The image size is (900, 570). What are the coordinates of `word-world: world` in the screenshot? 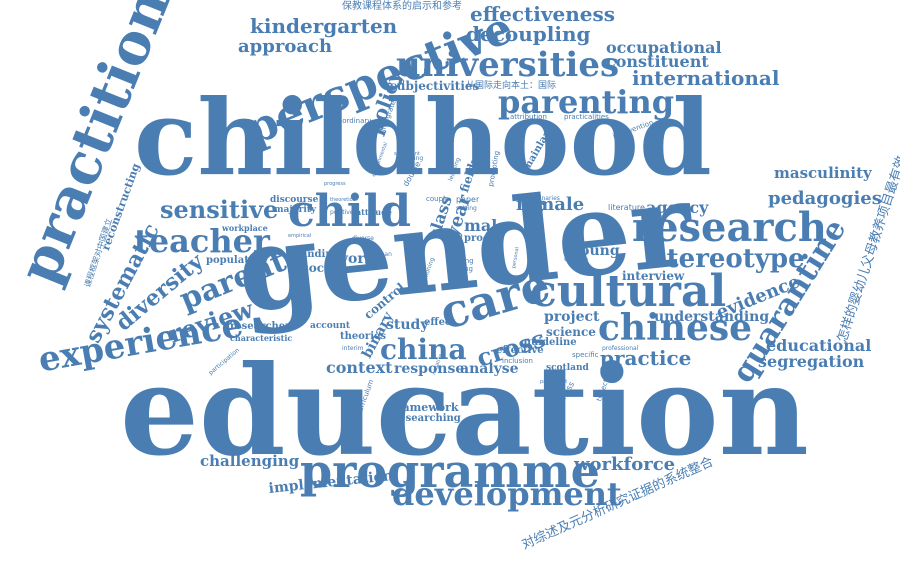 It's located at (358, 259).